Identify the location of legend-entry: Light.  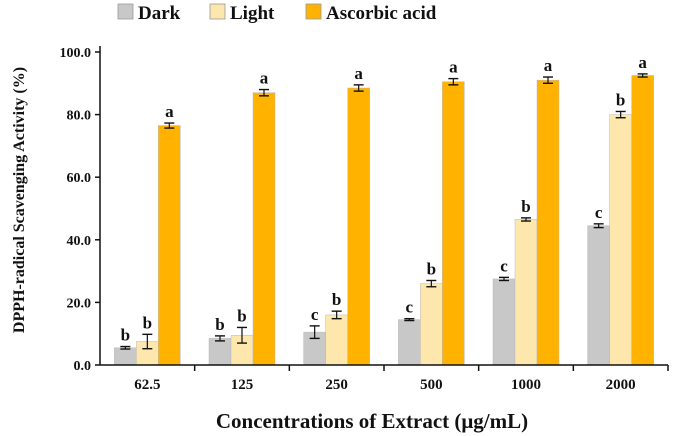
(252, 13).